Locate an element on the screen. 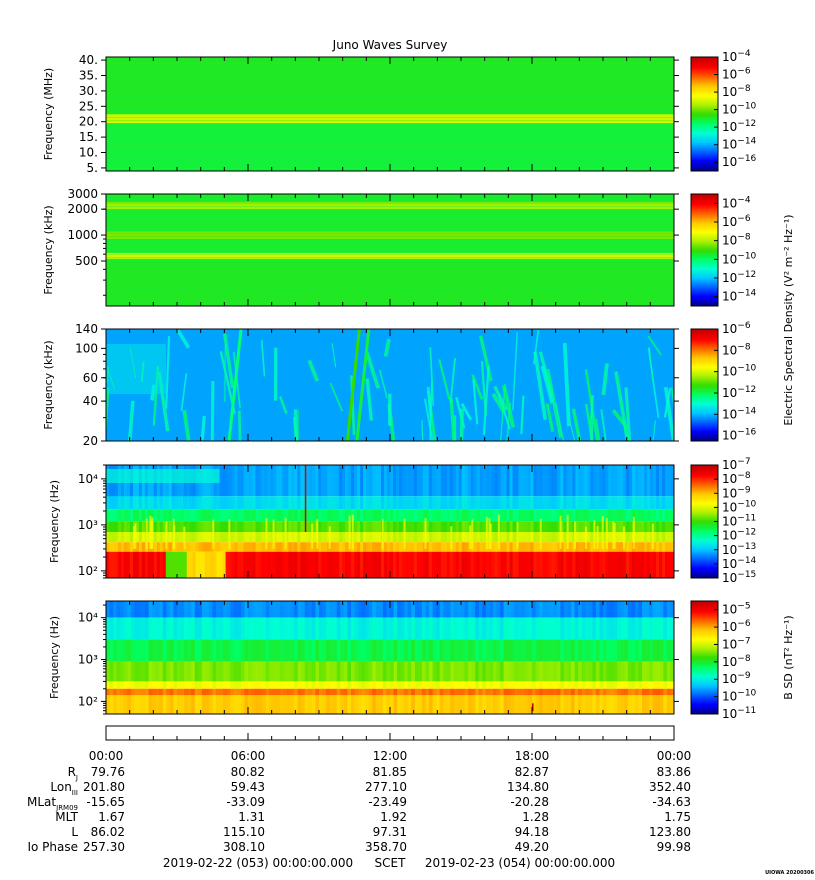  y-tick-label: 10. is located at coordinates (88, 153).